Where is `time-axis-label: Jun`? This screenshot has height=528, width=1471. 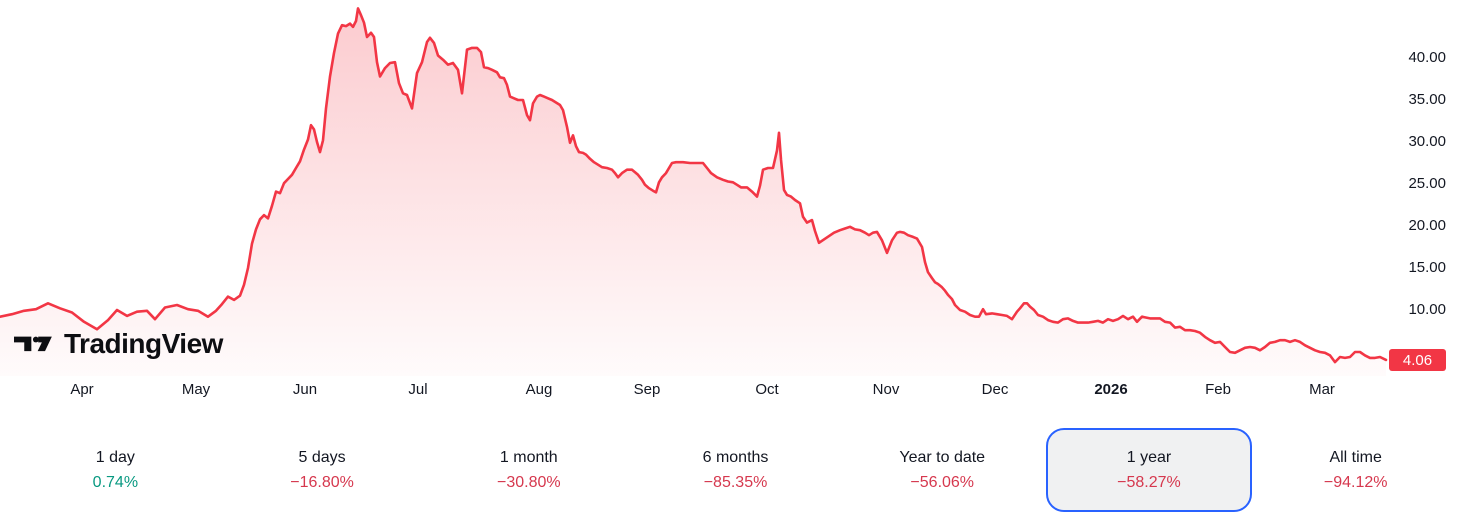 time-axis-label: Jun is located at coordinates (305, 389).